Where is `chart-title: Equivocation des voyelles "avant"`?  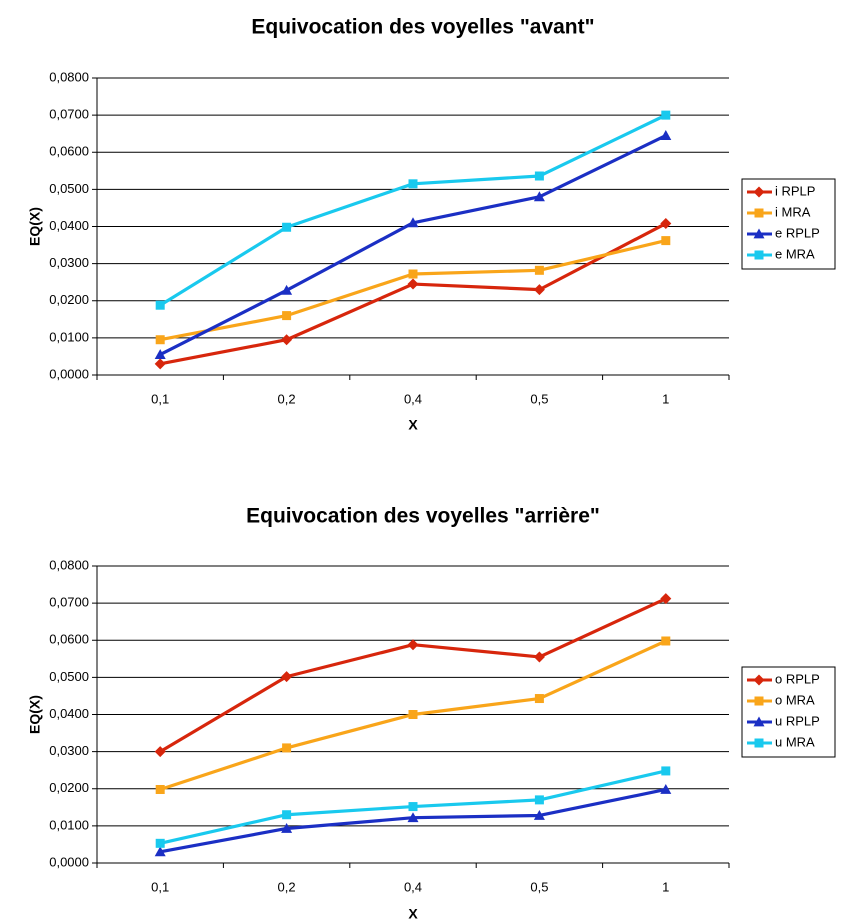
chart-title: Equivocation des voyelles "avant" is located at coordinates (422, 27).